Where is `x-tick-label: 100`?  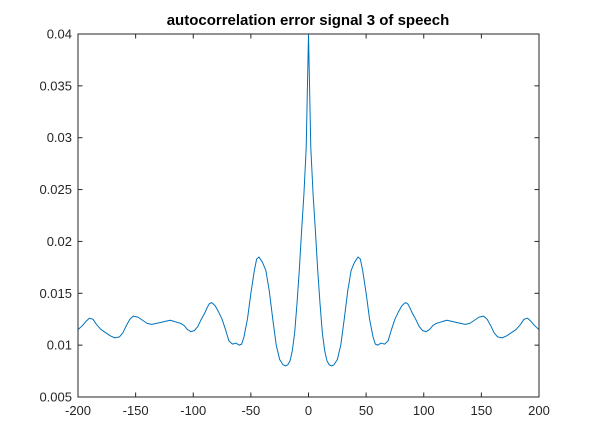
x-tick-label: 100 is located at coordinates (424, 410).